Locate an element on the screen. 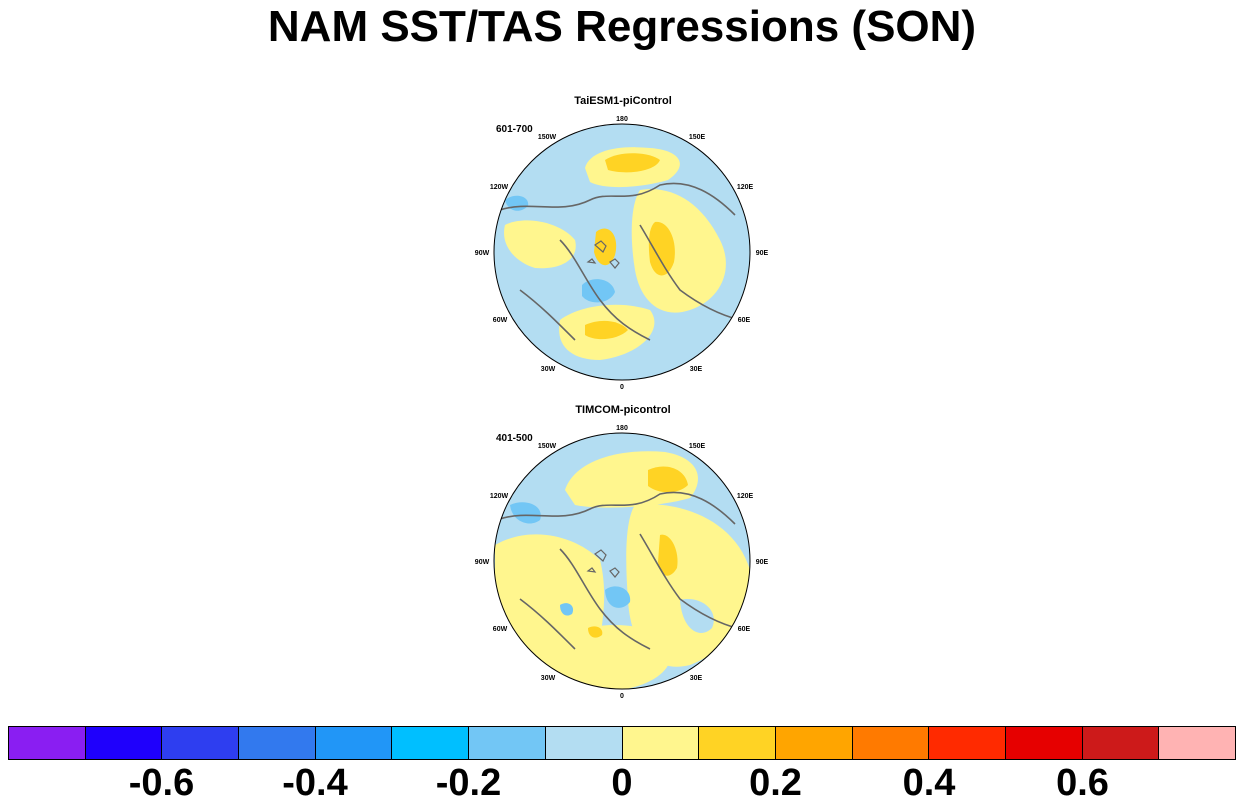  panel-1-anomaly-siberia is located at coordinates (661, 248).